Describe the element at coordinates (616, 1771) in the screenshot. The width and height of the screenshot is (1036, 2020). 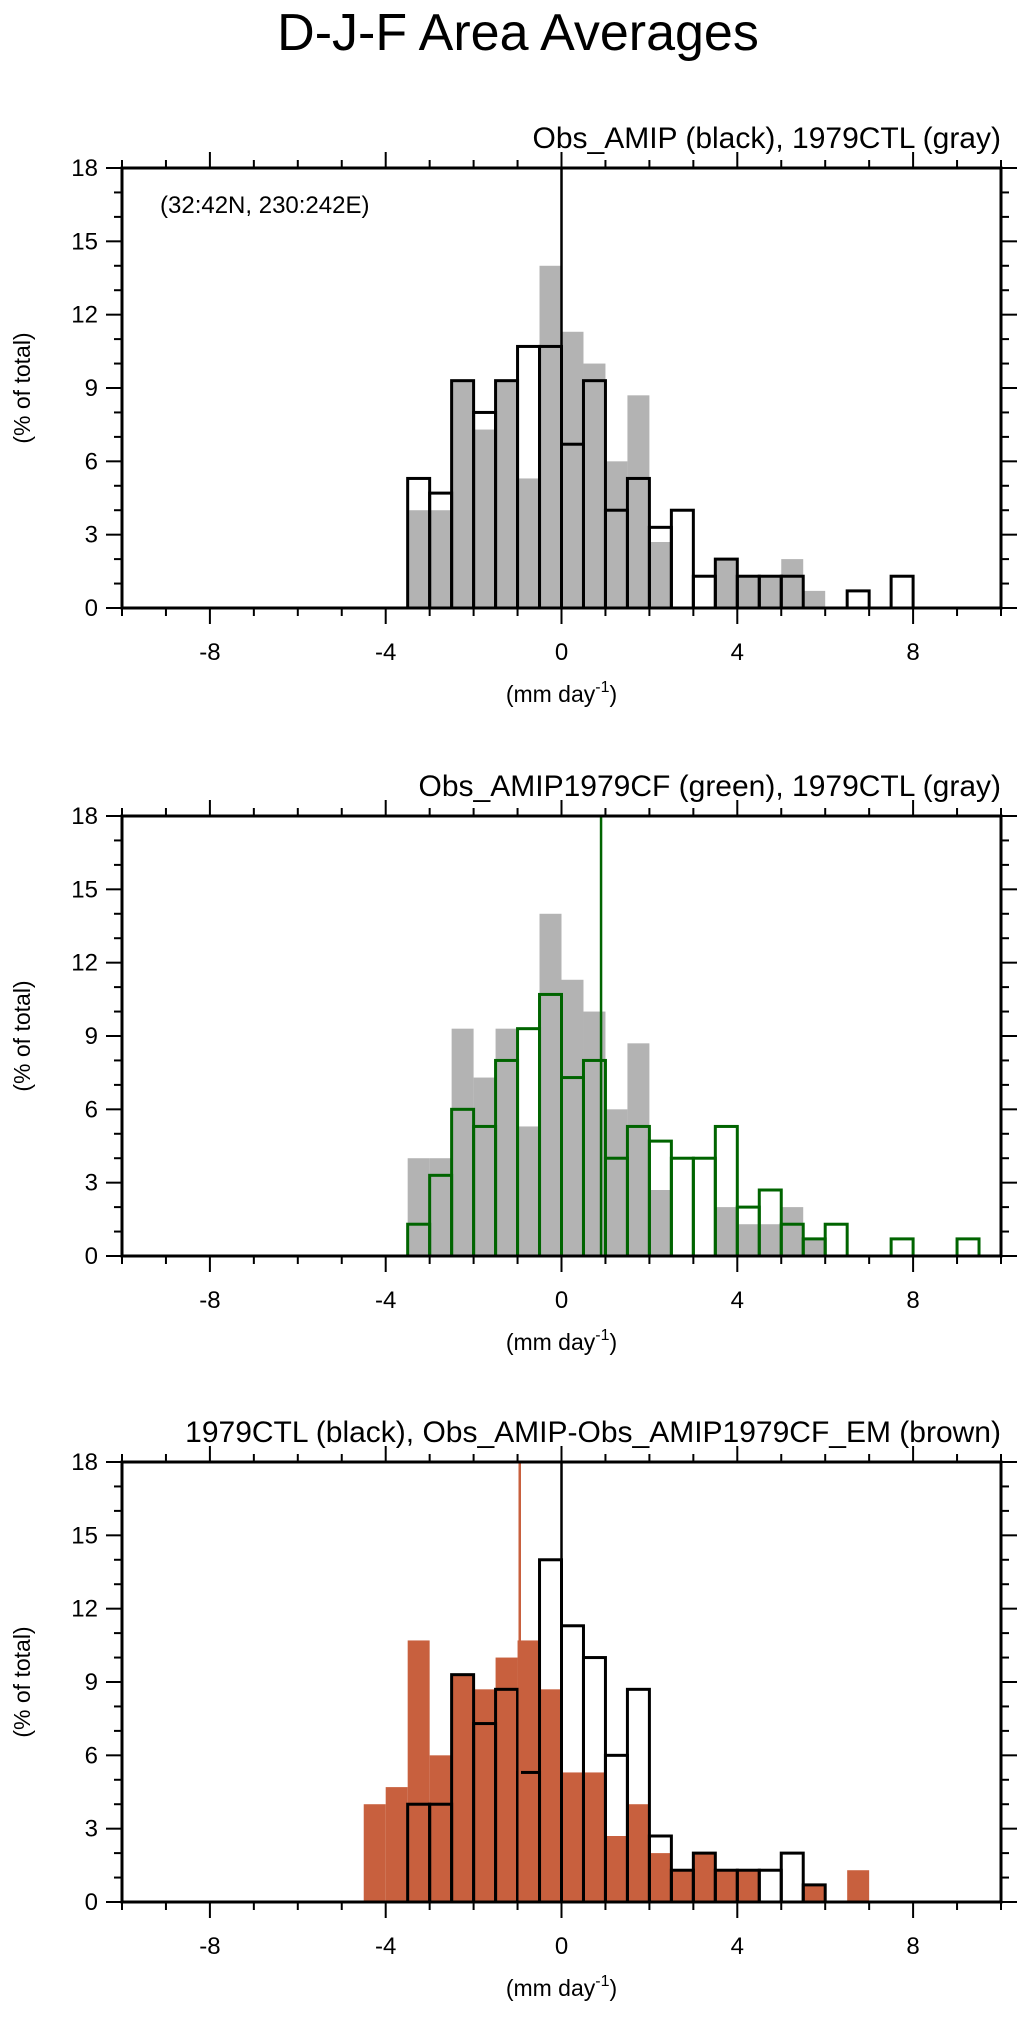
I see `series-obs-amip-obs-amip1979cf-em` at that location.